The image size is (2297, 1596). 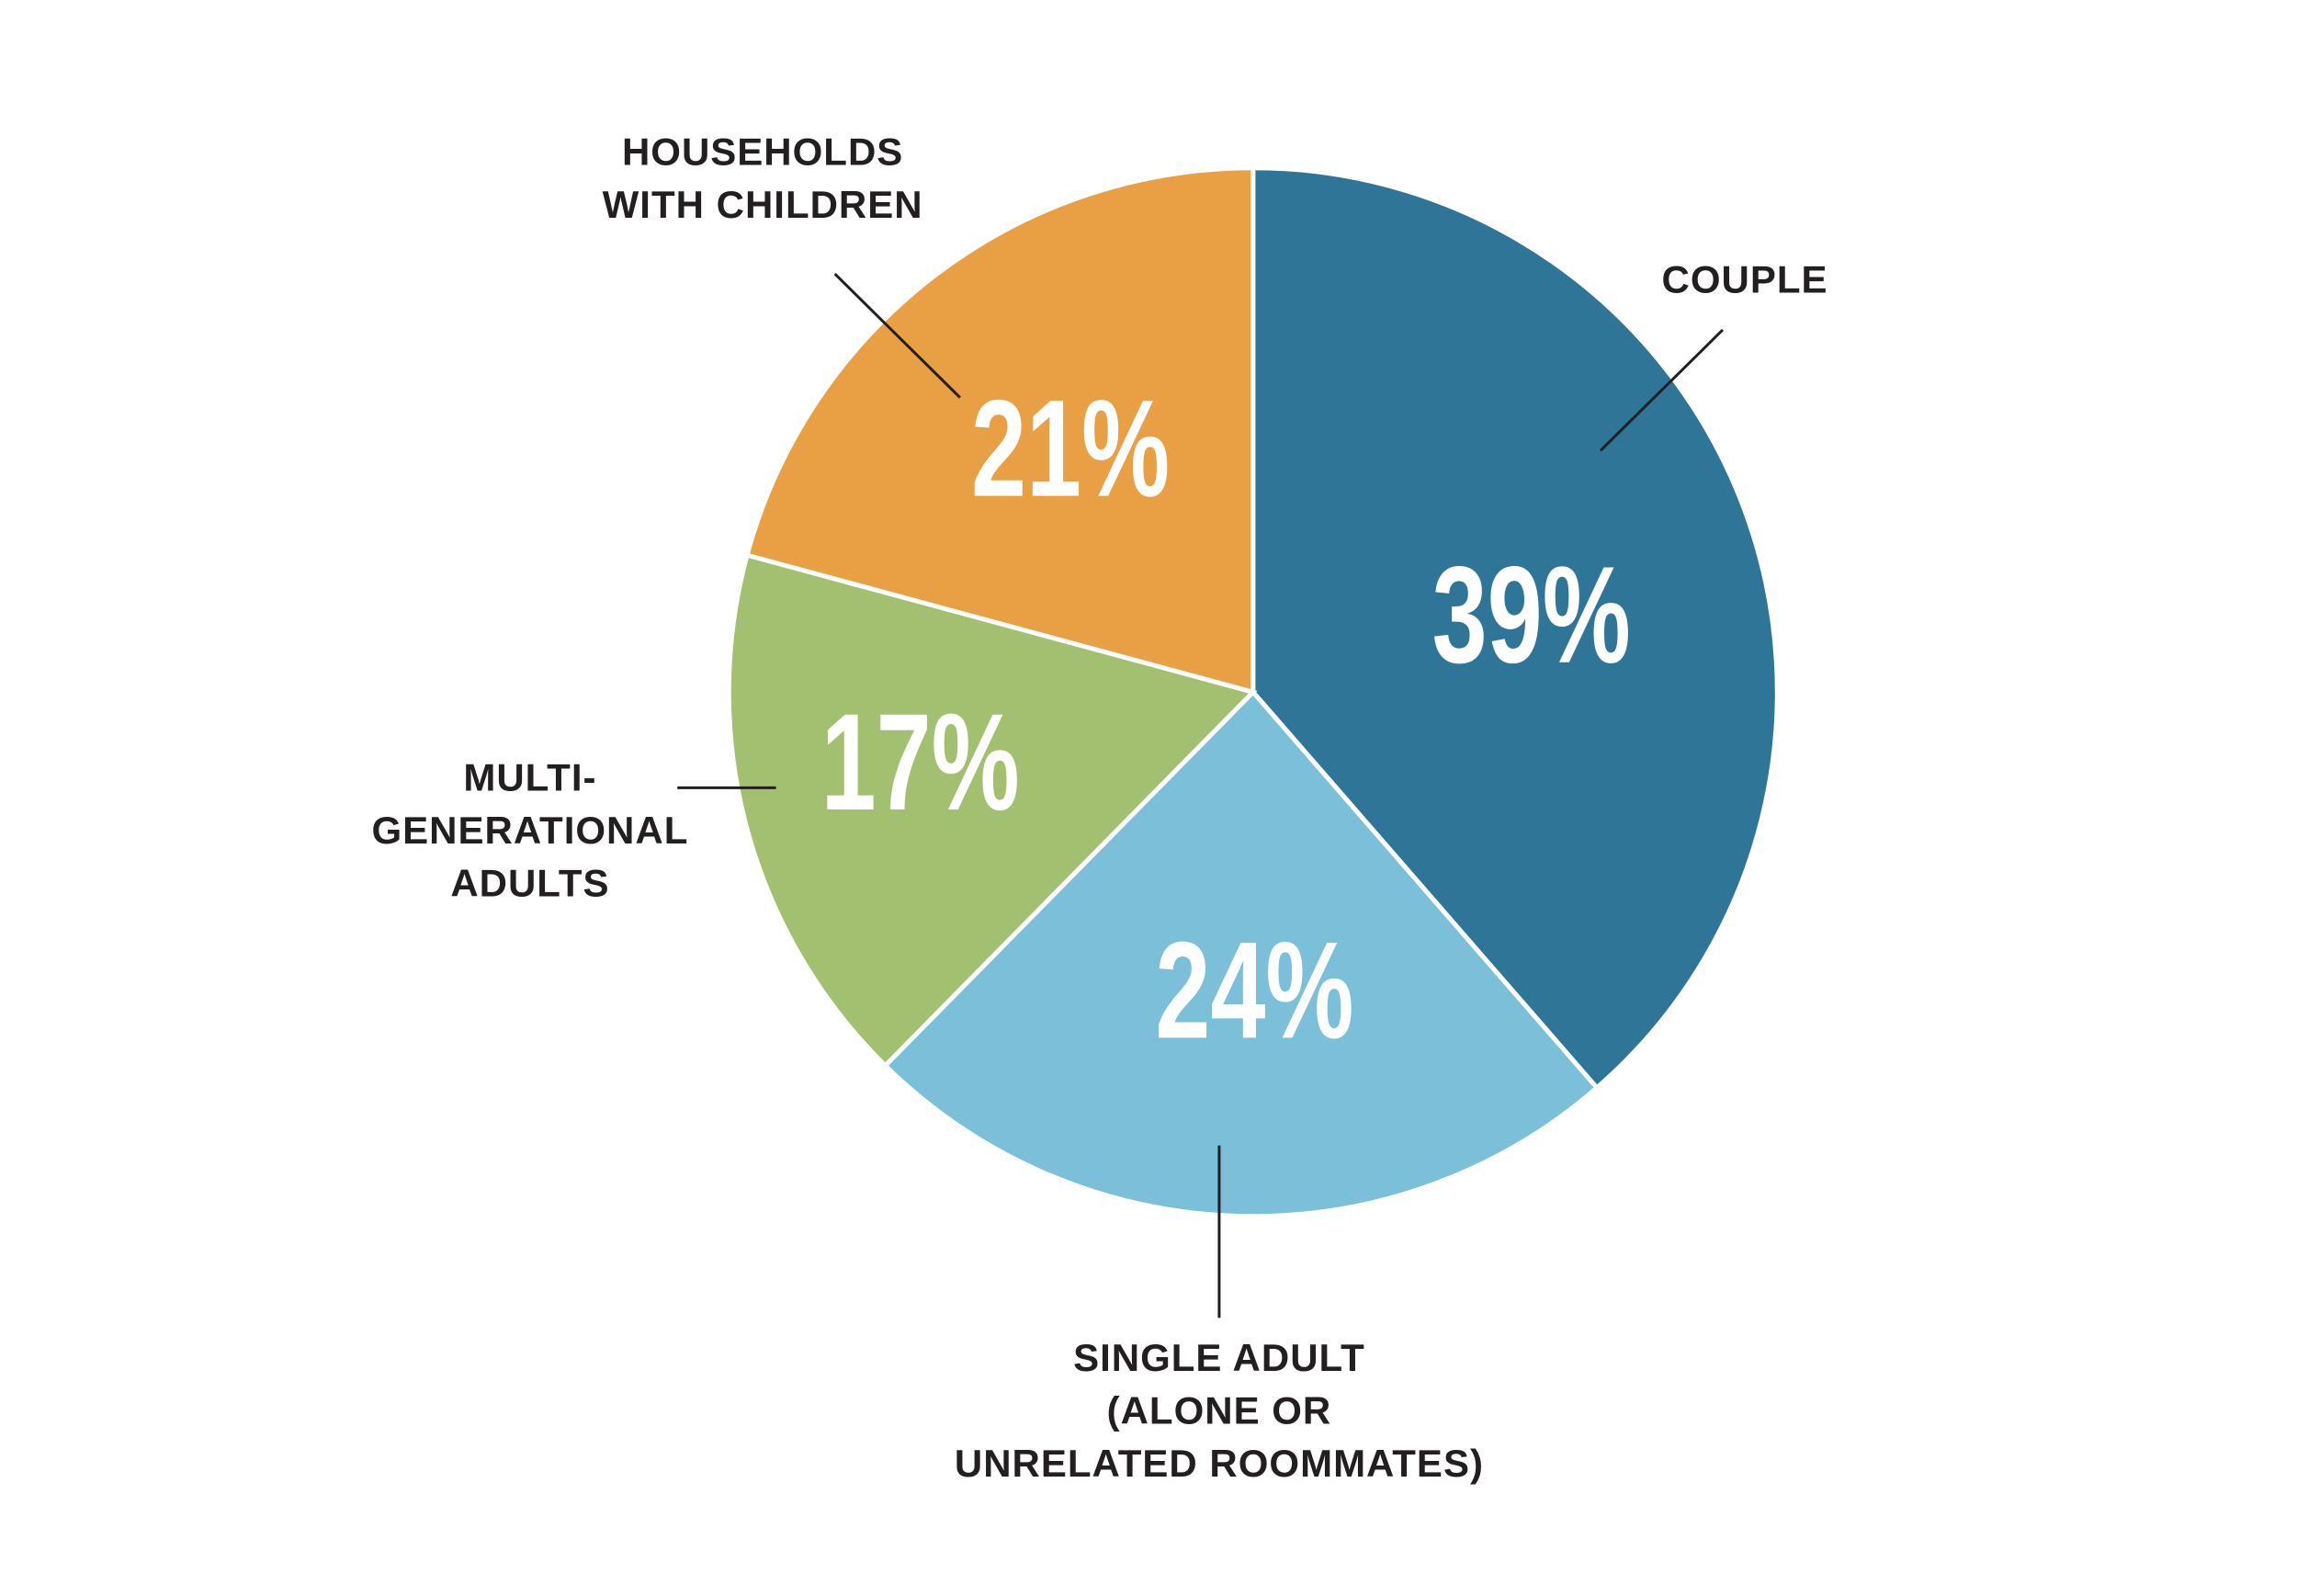 I want to click on category-label-line: COUPLE, so click(x=1745, y=280).